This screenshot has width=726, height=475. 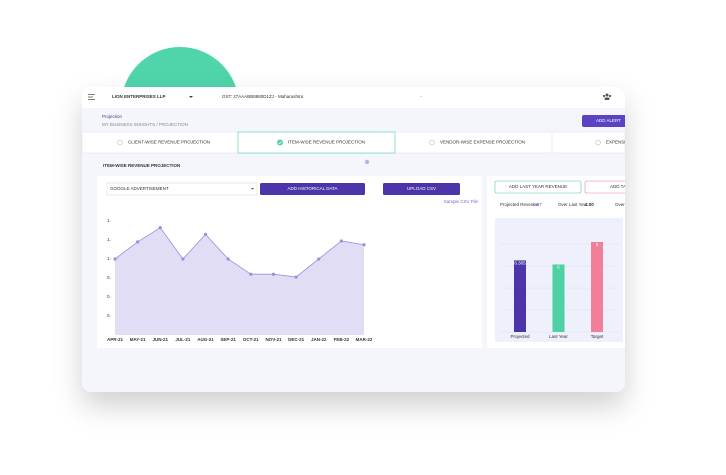 What do you see at coordinates (252, 189) in the screenshot?
I see `dropdown-caret` at bounding box center [252, 189].